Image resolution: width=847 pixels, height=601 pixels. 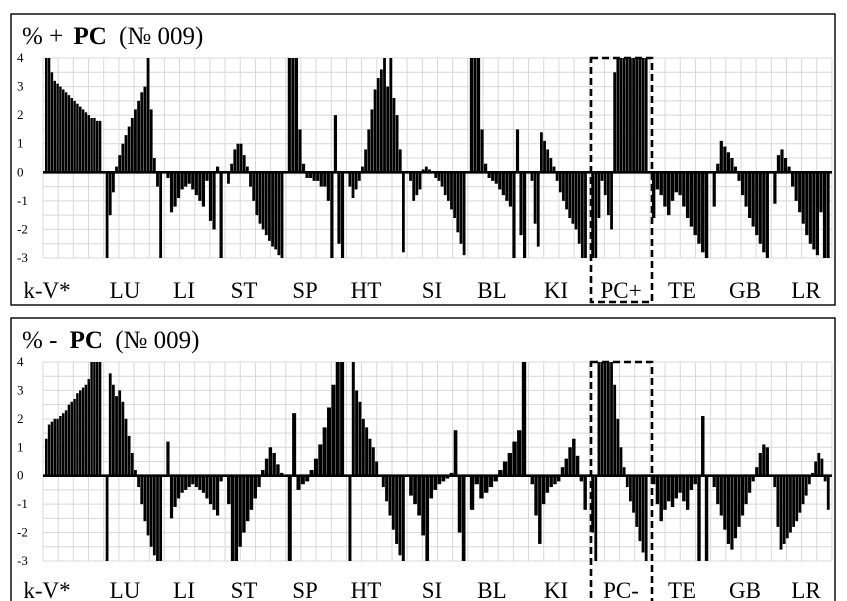 What do you see at coordinates (184, 290) in the screenshot?
I see `x-category-label: LI` at bounding box center [184, 290].